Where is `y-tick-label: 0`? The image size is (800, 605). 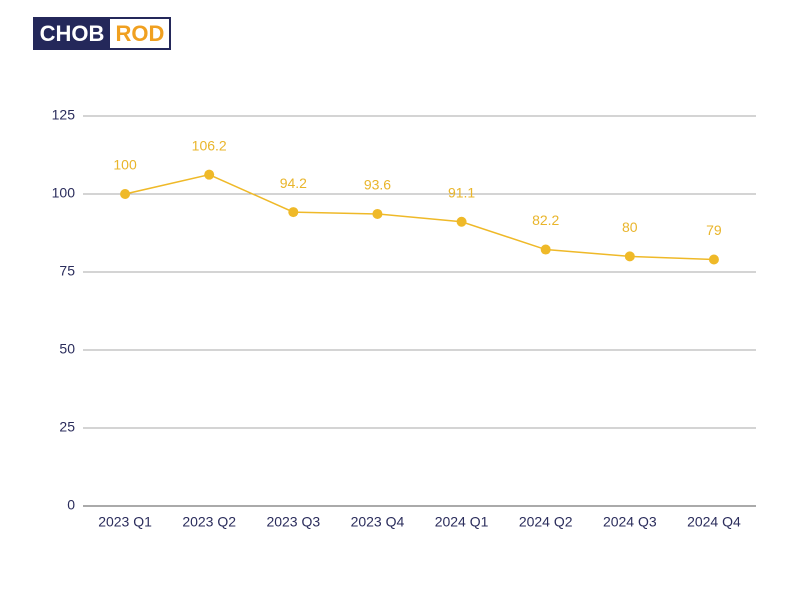
y-tick-label: 0 is located at coordinates (71, 505).